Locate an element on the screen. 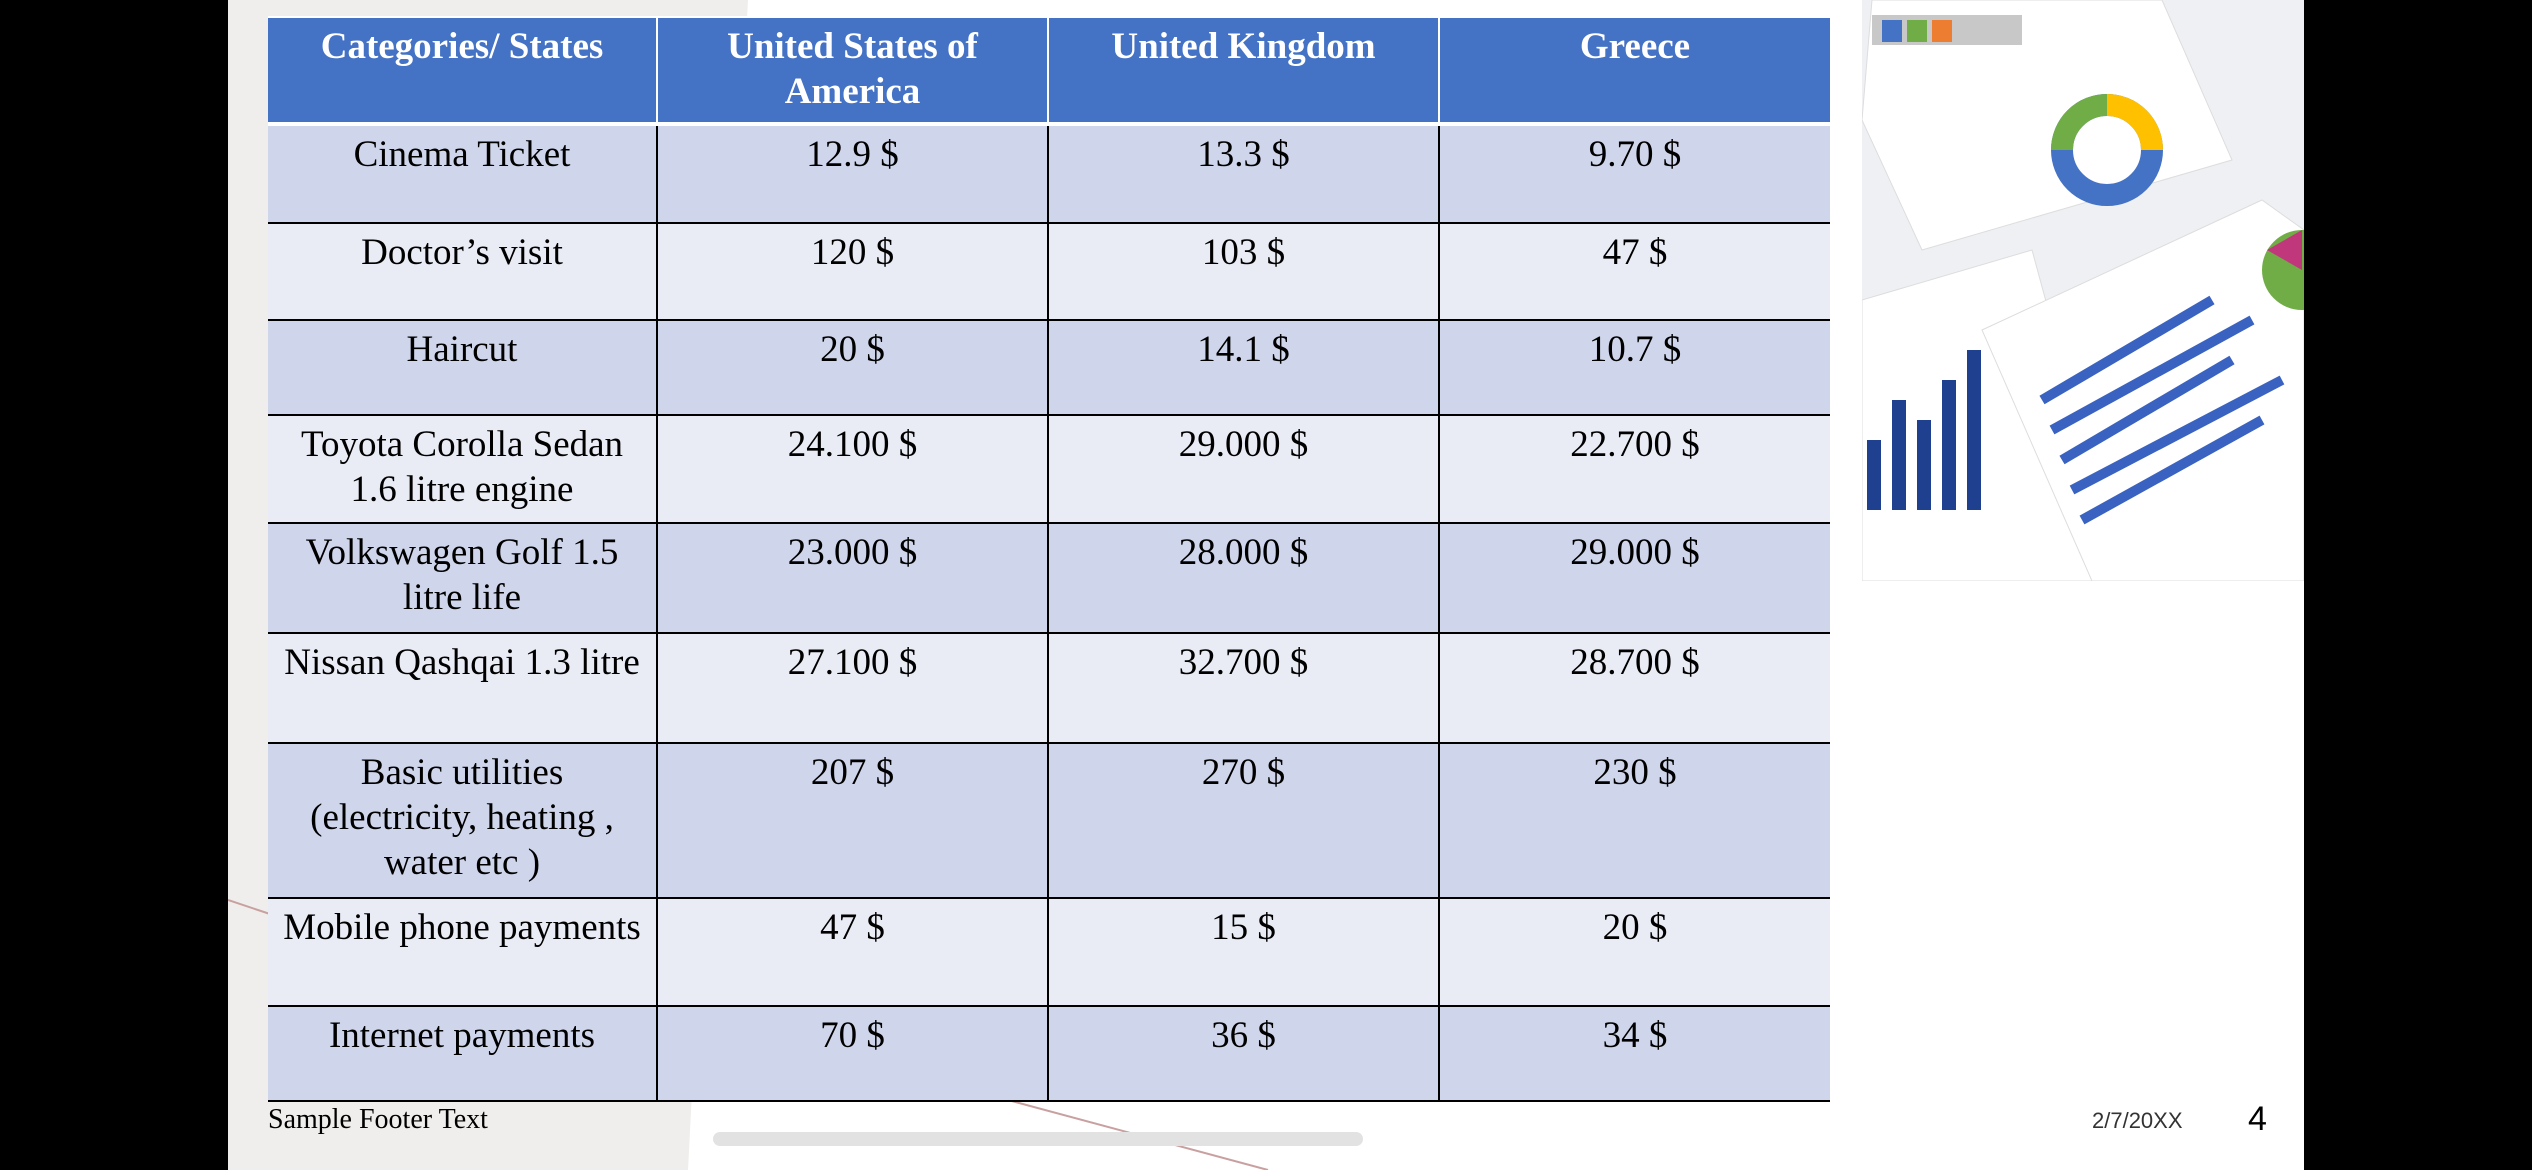  price-cell: 12.9 $ is located at coordinates (852, 173).